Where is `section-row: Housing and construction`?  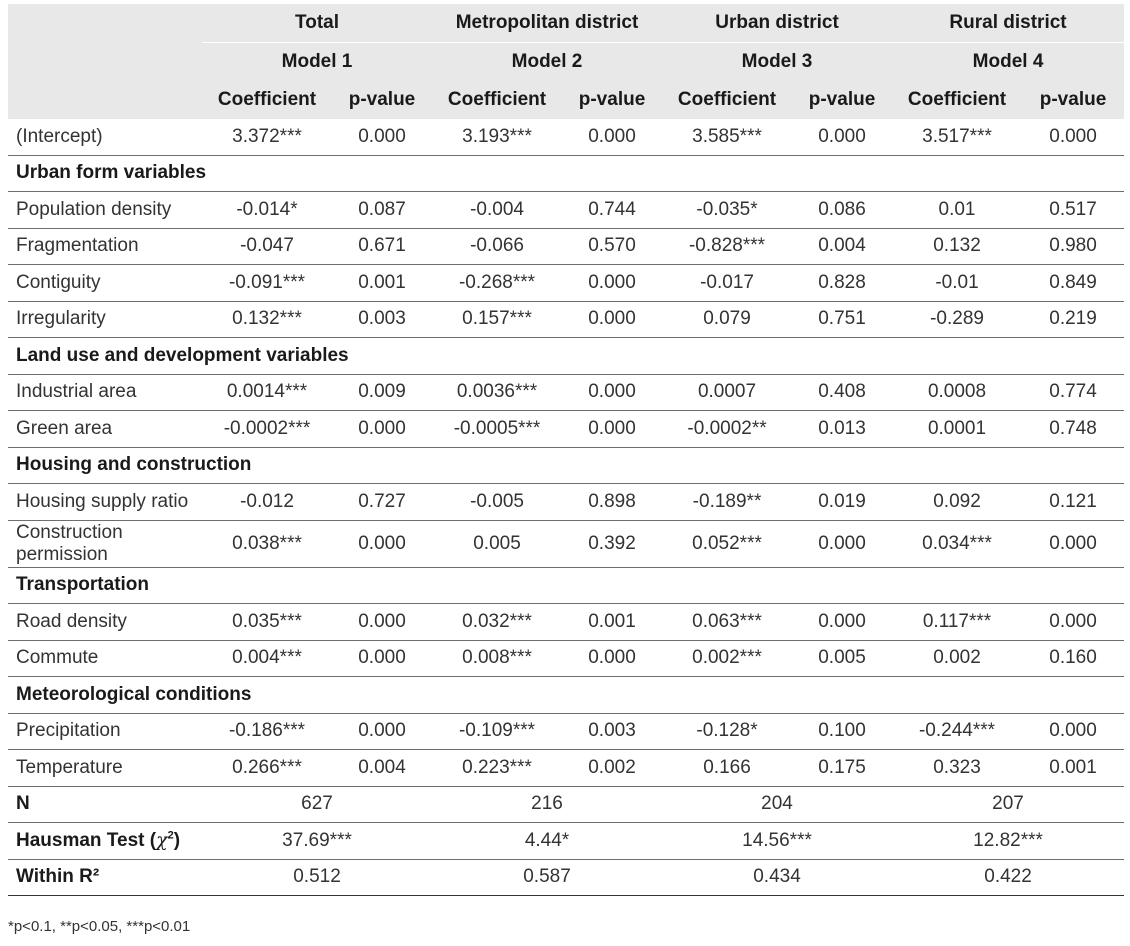
section-row: Housing and construction is located at coordinates (566, 465).